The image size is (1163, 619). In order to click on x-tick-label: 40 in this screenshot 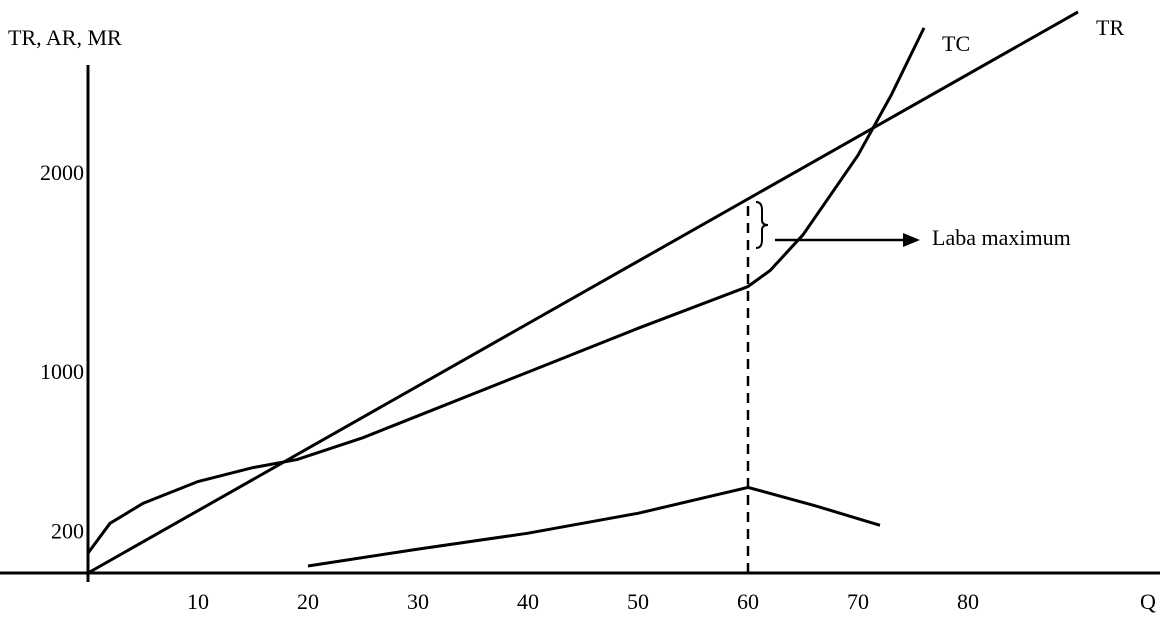, I will do `click(528, 601)`.